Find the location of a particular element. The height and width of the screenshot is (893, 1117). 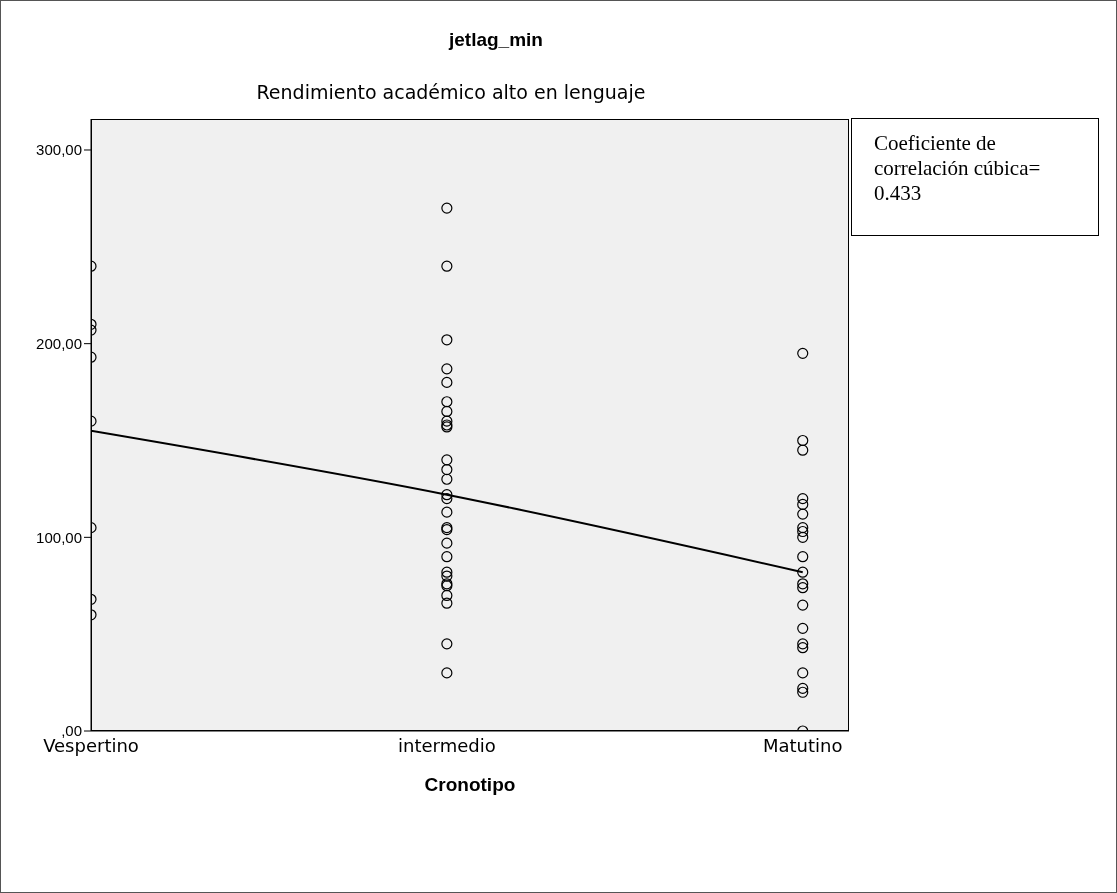

x-tick-label: intermedio is located at coordinates (447, 745).